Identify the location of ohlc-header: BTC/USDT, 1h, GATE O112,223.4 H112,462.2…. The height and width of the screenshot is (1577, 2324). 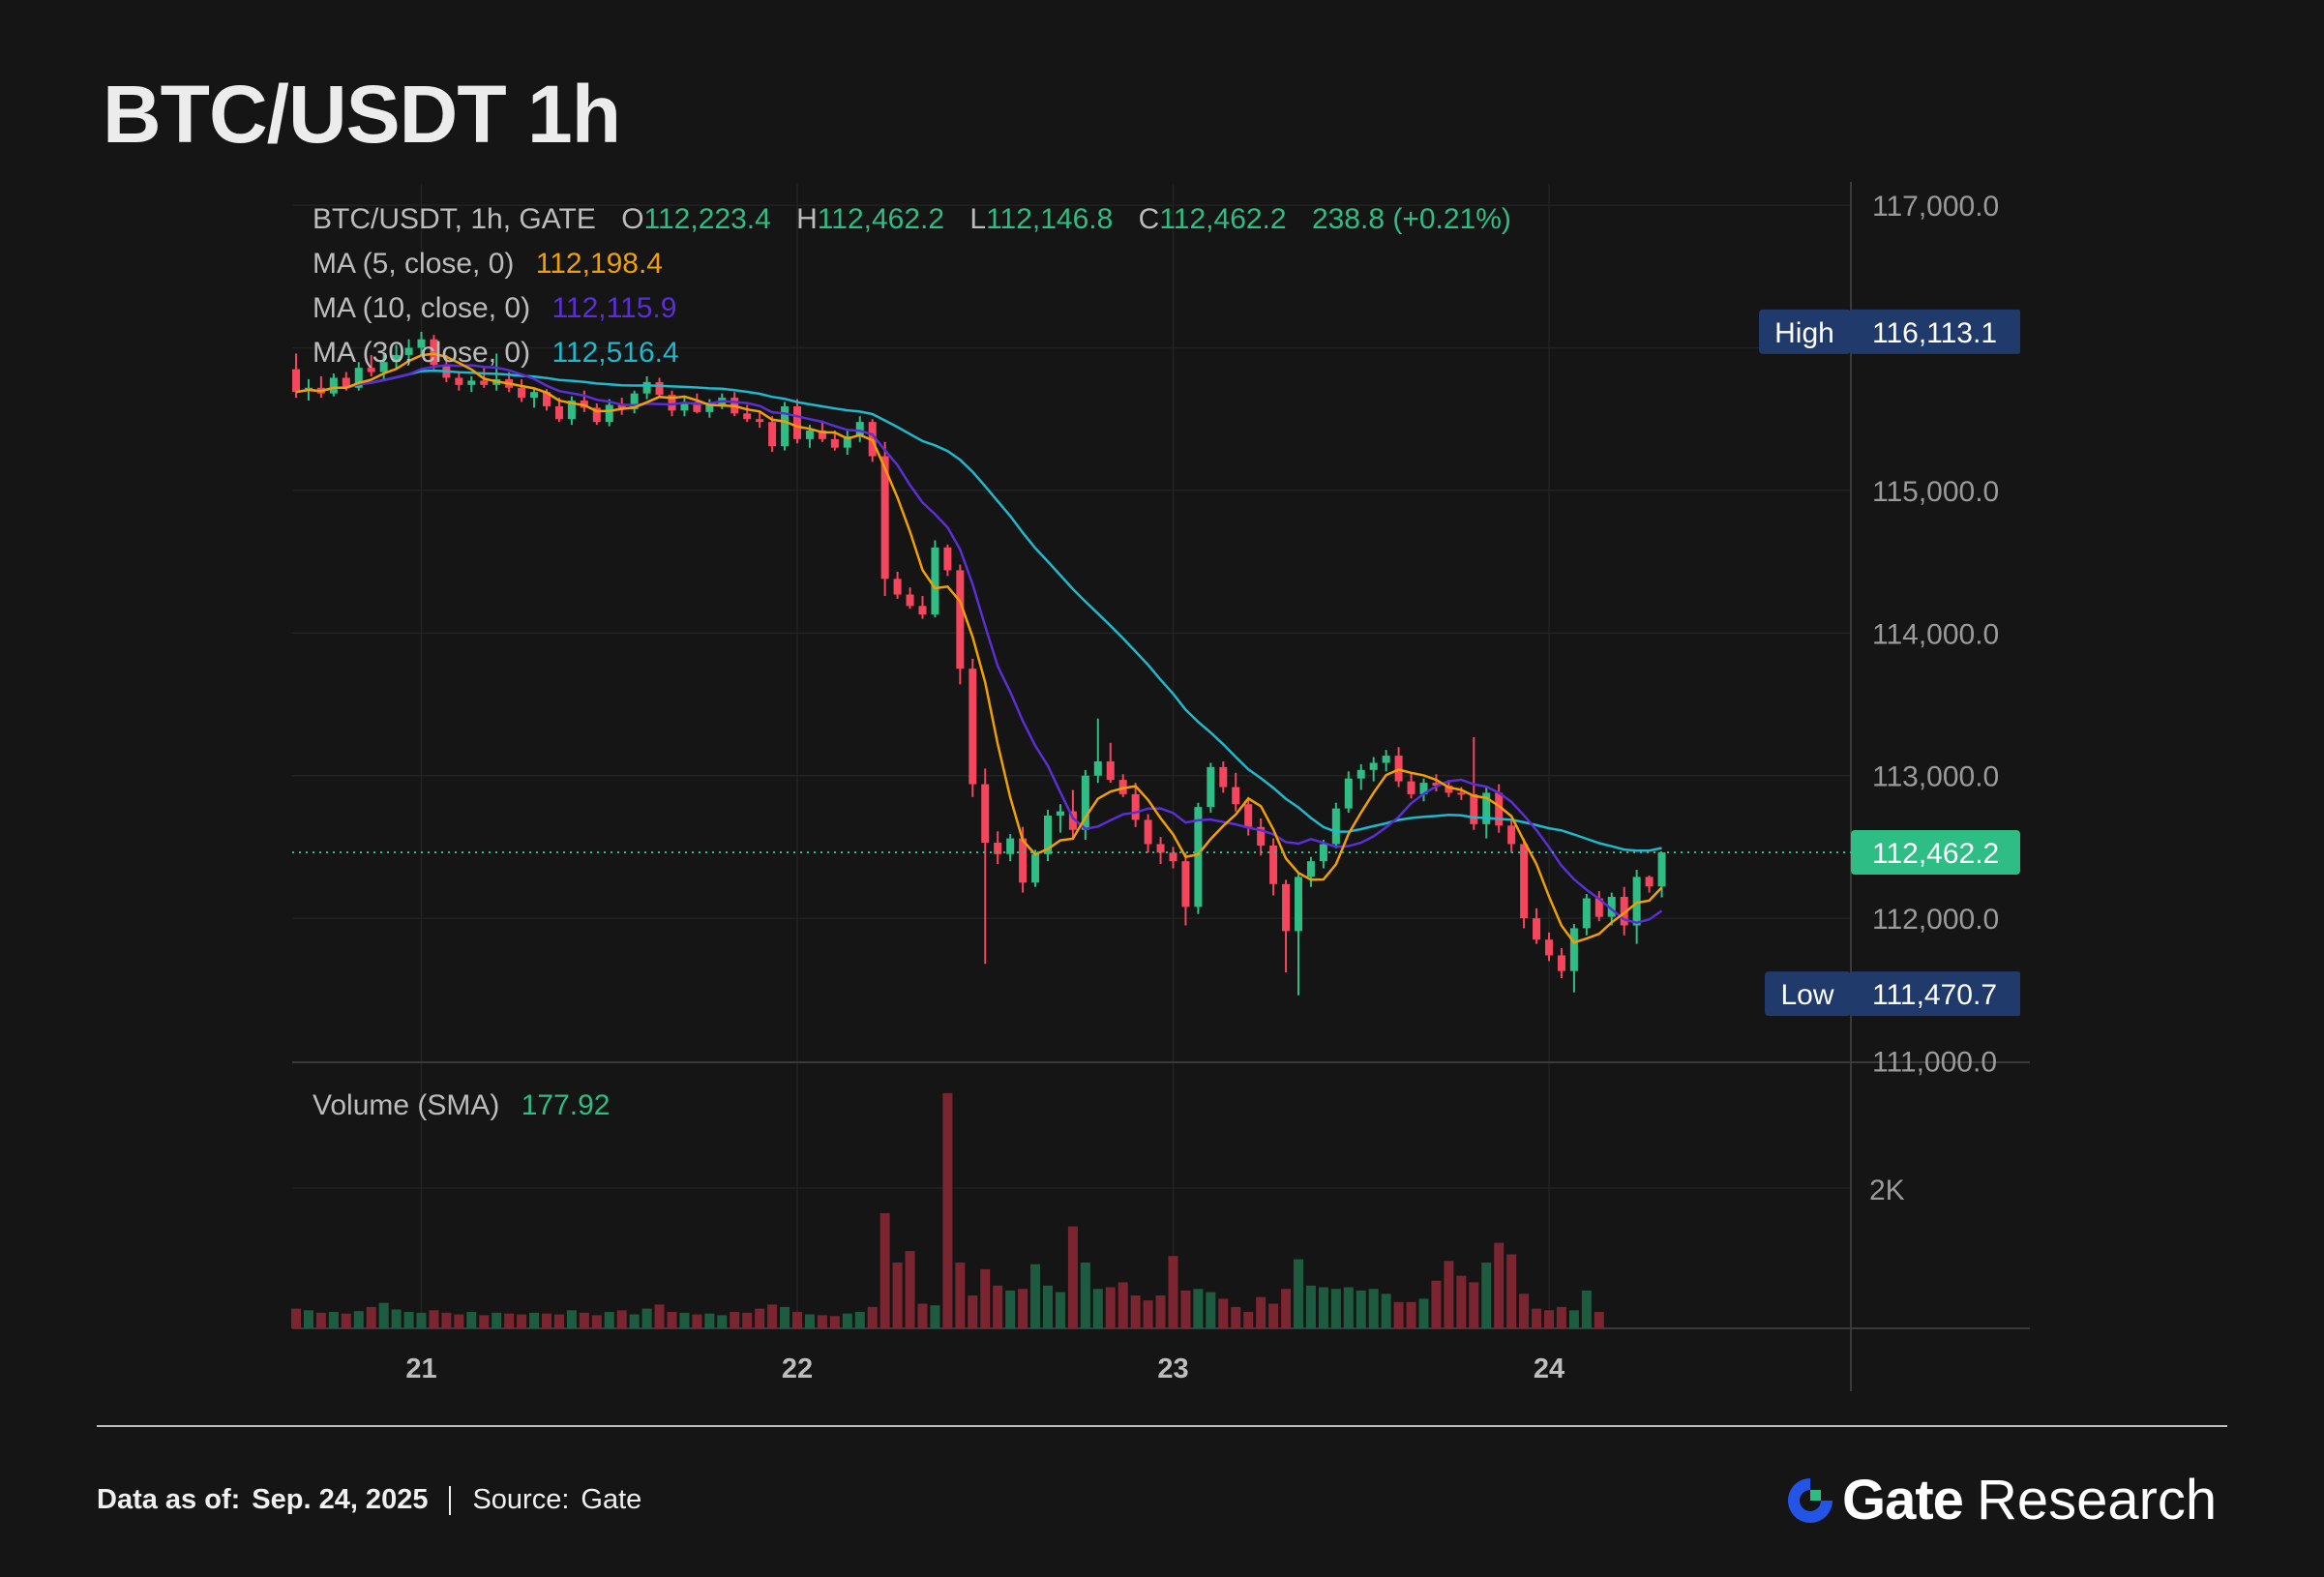
(912, 219).